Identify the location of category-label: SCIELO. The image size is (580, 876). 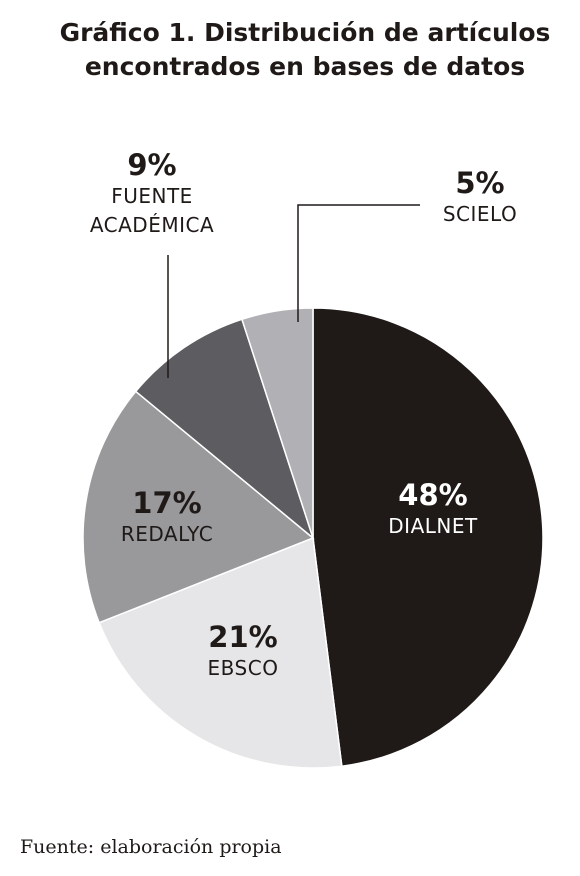
(480, 214).